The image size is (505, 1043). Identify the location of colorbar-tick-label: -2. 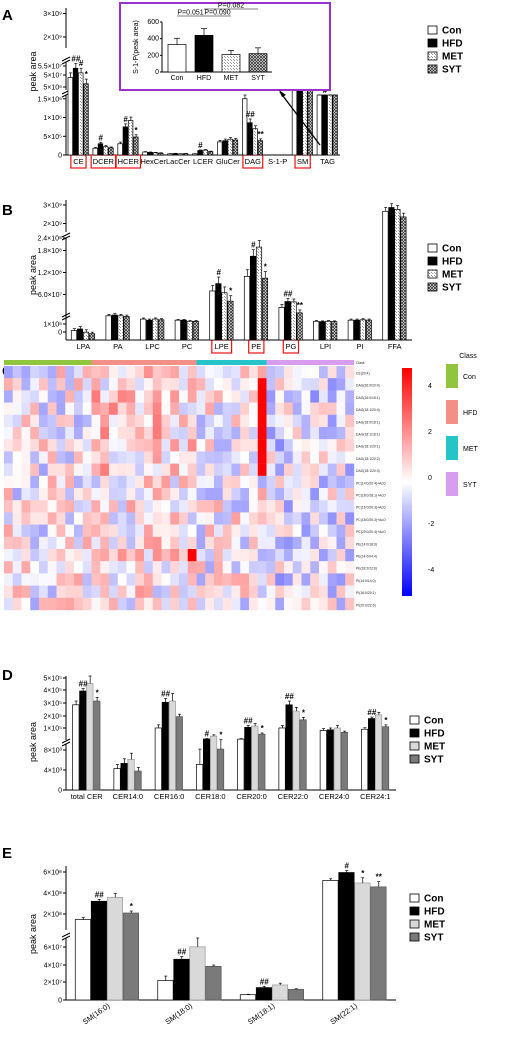
(431, 524).